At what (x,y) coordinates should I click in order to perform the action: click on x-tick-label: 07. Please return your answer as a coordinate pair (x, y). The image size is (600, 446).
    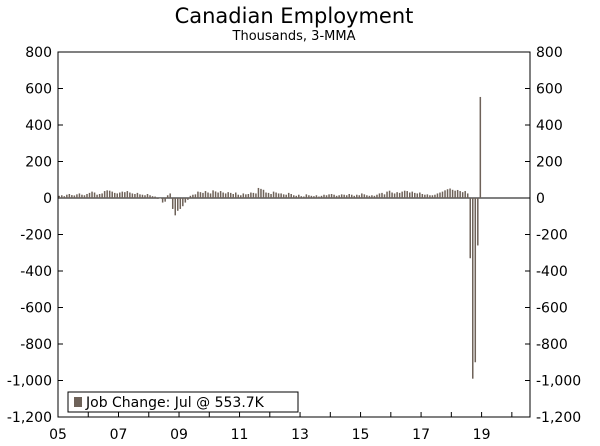
    Looking at the image, I should click on (119, 435).